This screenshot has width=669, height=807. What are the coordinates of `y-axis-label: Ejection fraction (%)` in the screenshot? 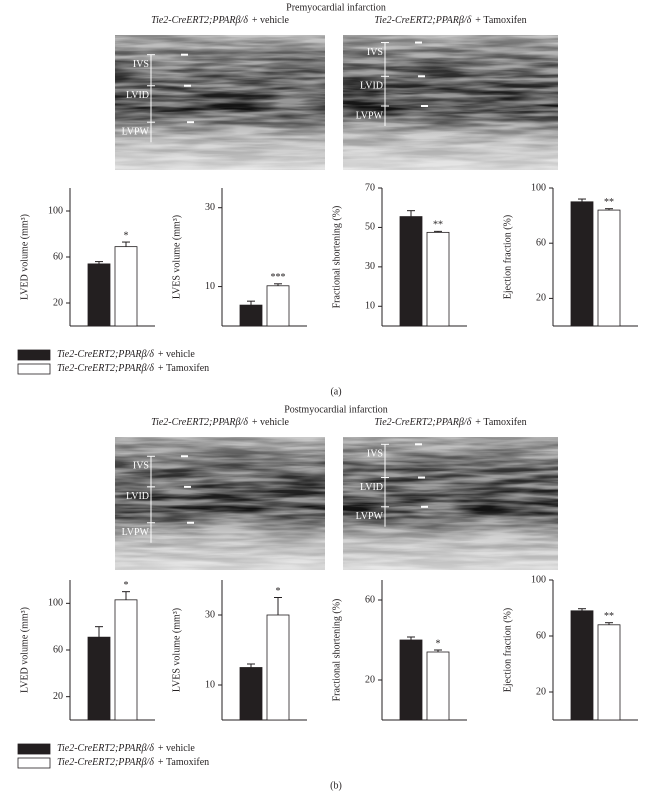 It's located at (507, 650).